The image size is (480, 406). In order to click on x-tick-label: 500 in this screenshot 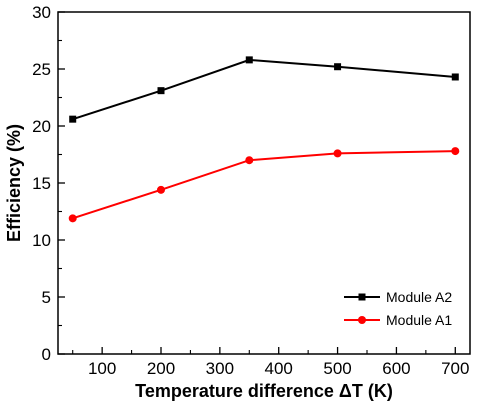, I will do `click(337, 368)`.